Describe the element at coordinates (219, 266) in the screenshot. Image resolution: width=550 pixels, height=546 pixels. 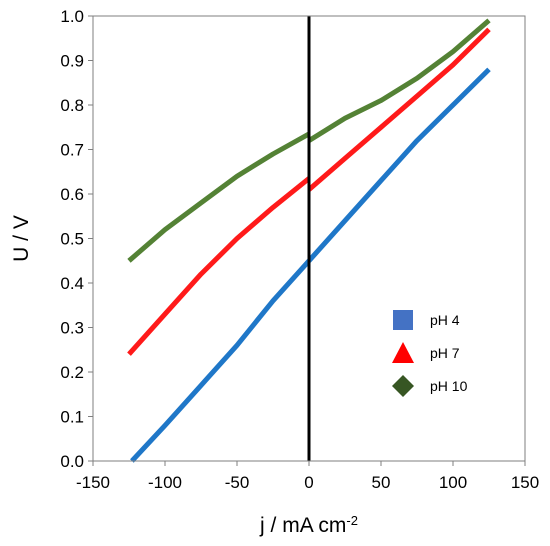
I see `series-2-branch-1-line` at that location.